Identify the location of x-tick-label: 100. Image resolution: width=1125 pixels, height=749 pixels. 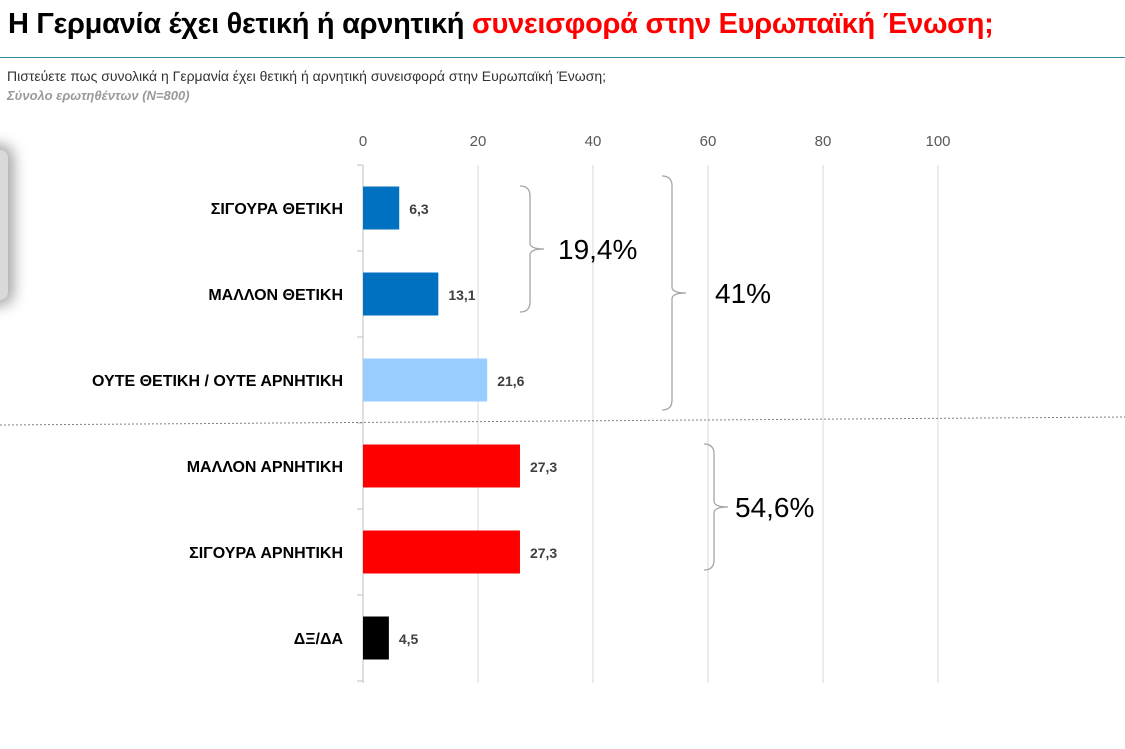
(937, 141).